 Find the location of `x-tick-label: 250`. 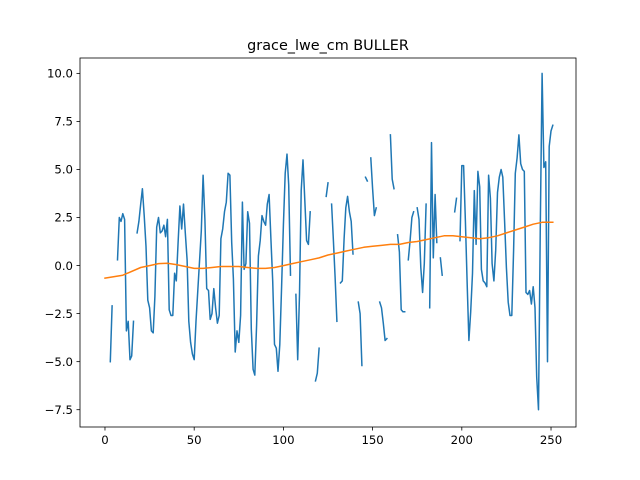

x-tick-label: 250 is located at coordinates (551, 440).